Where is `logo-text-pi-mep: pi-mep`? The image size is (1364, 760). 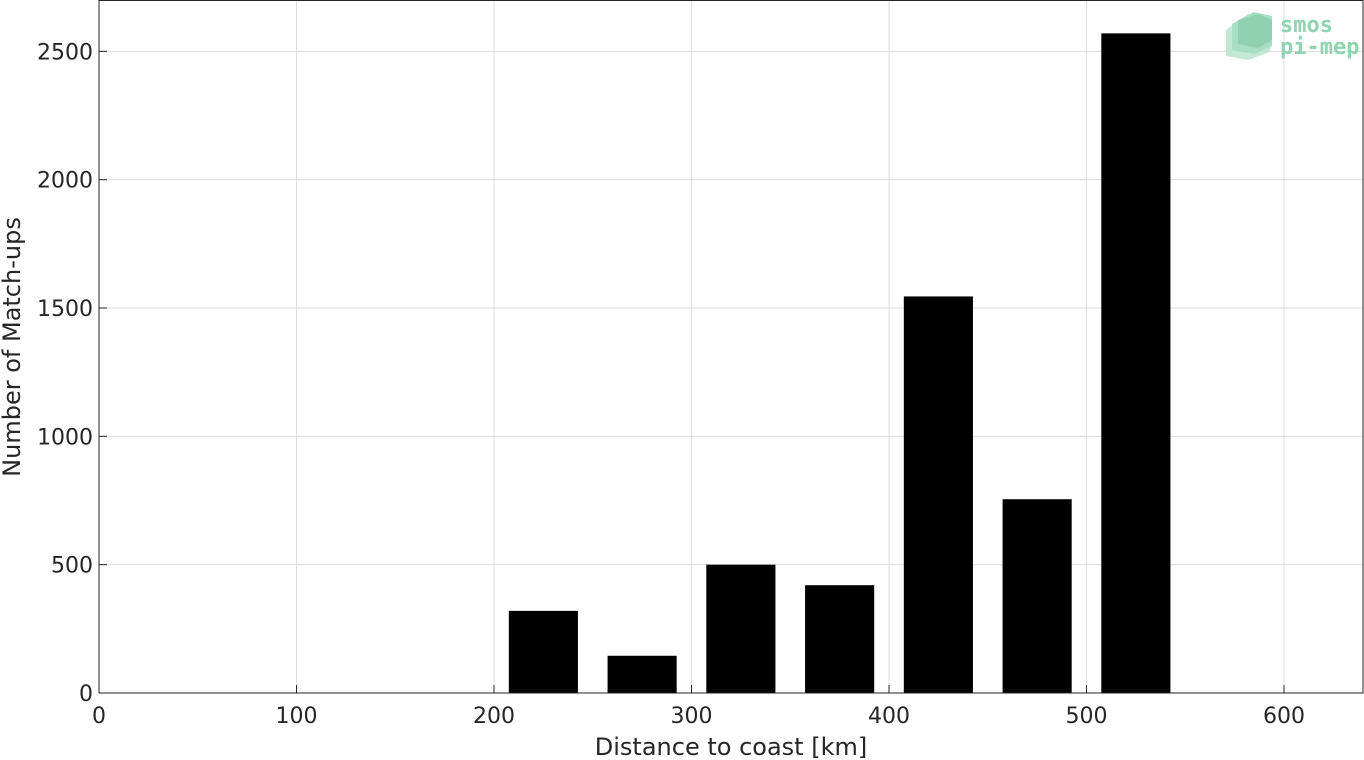 logo-text-pi-mep: pi-mep is located at coordinates (1319, 47).